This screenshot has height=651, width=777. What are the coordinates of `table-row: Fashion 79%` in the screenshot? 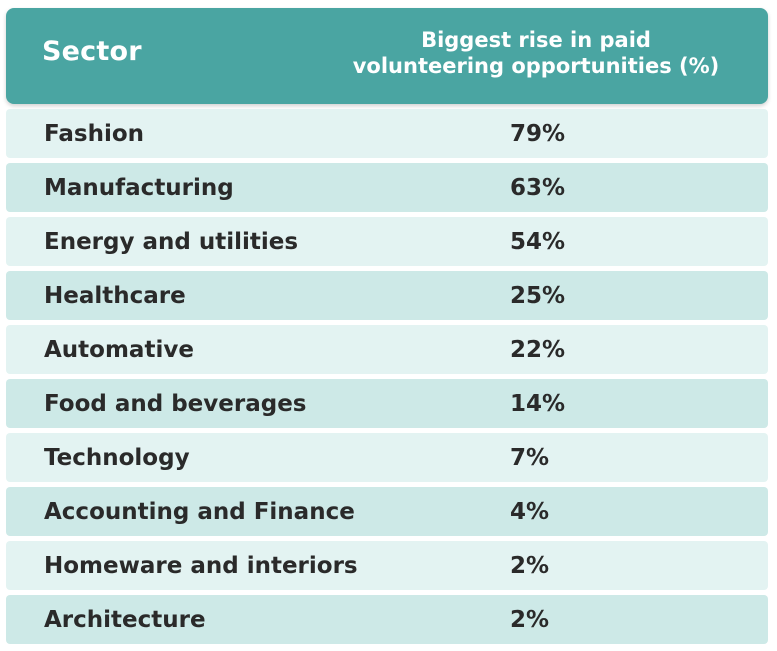 It's located at (387, 133).